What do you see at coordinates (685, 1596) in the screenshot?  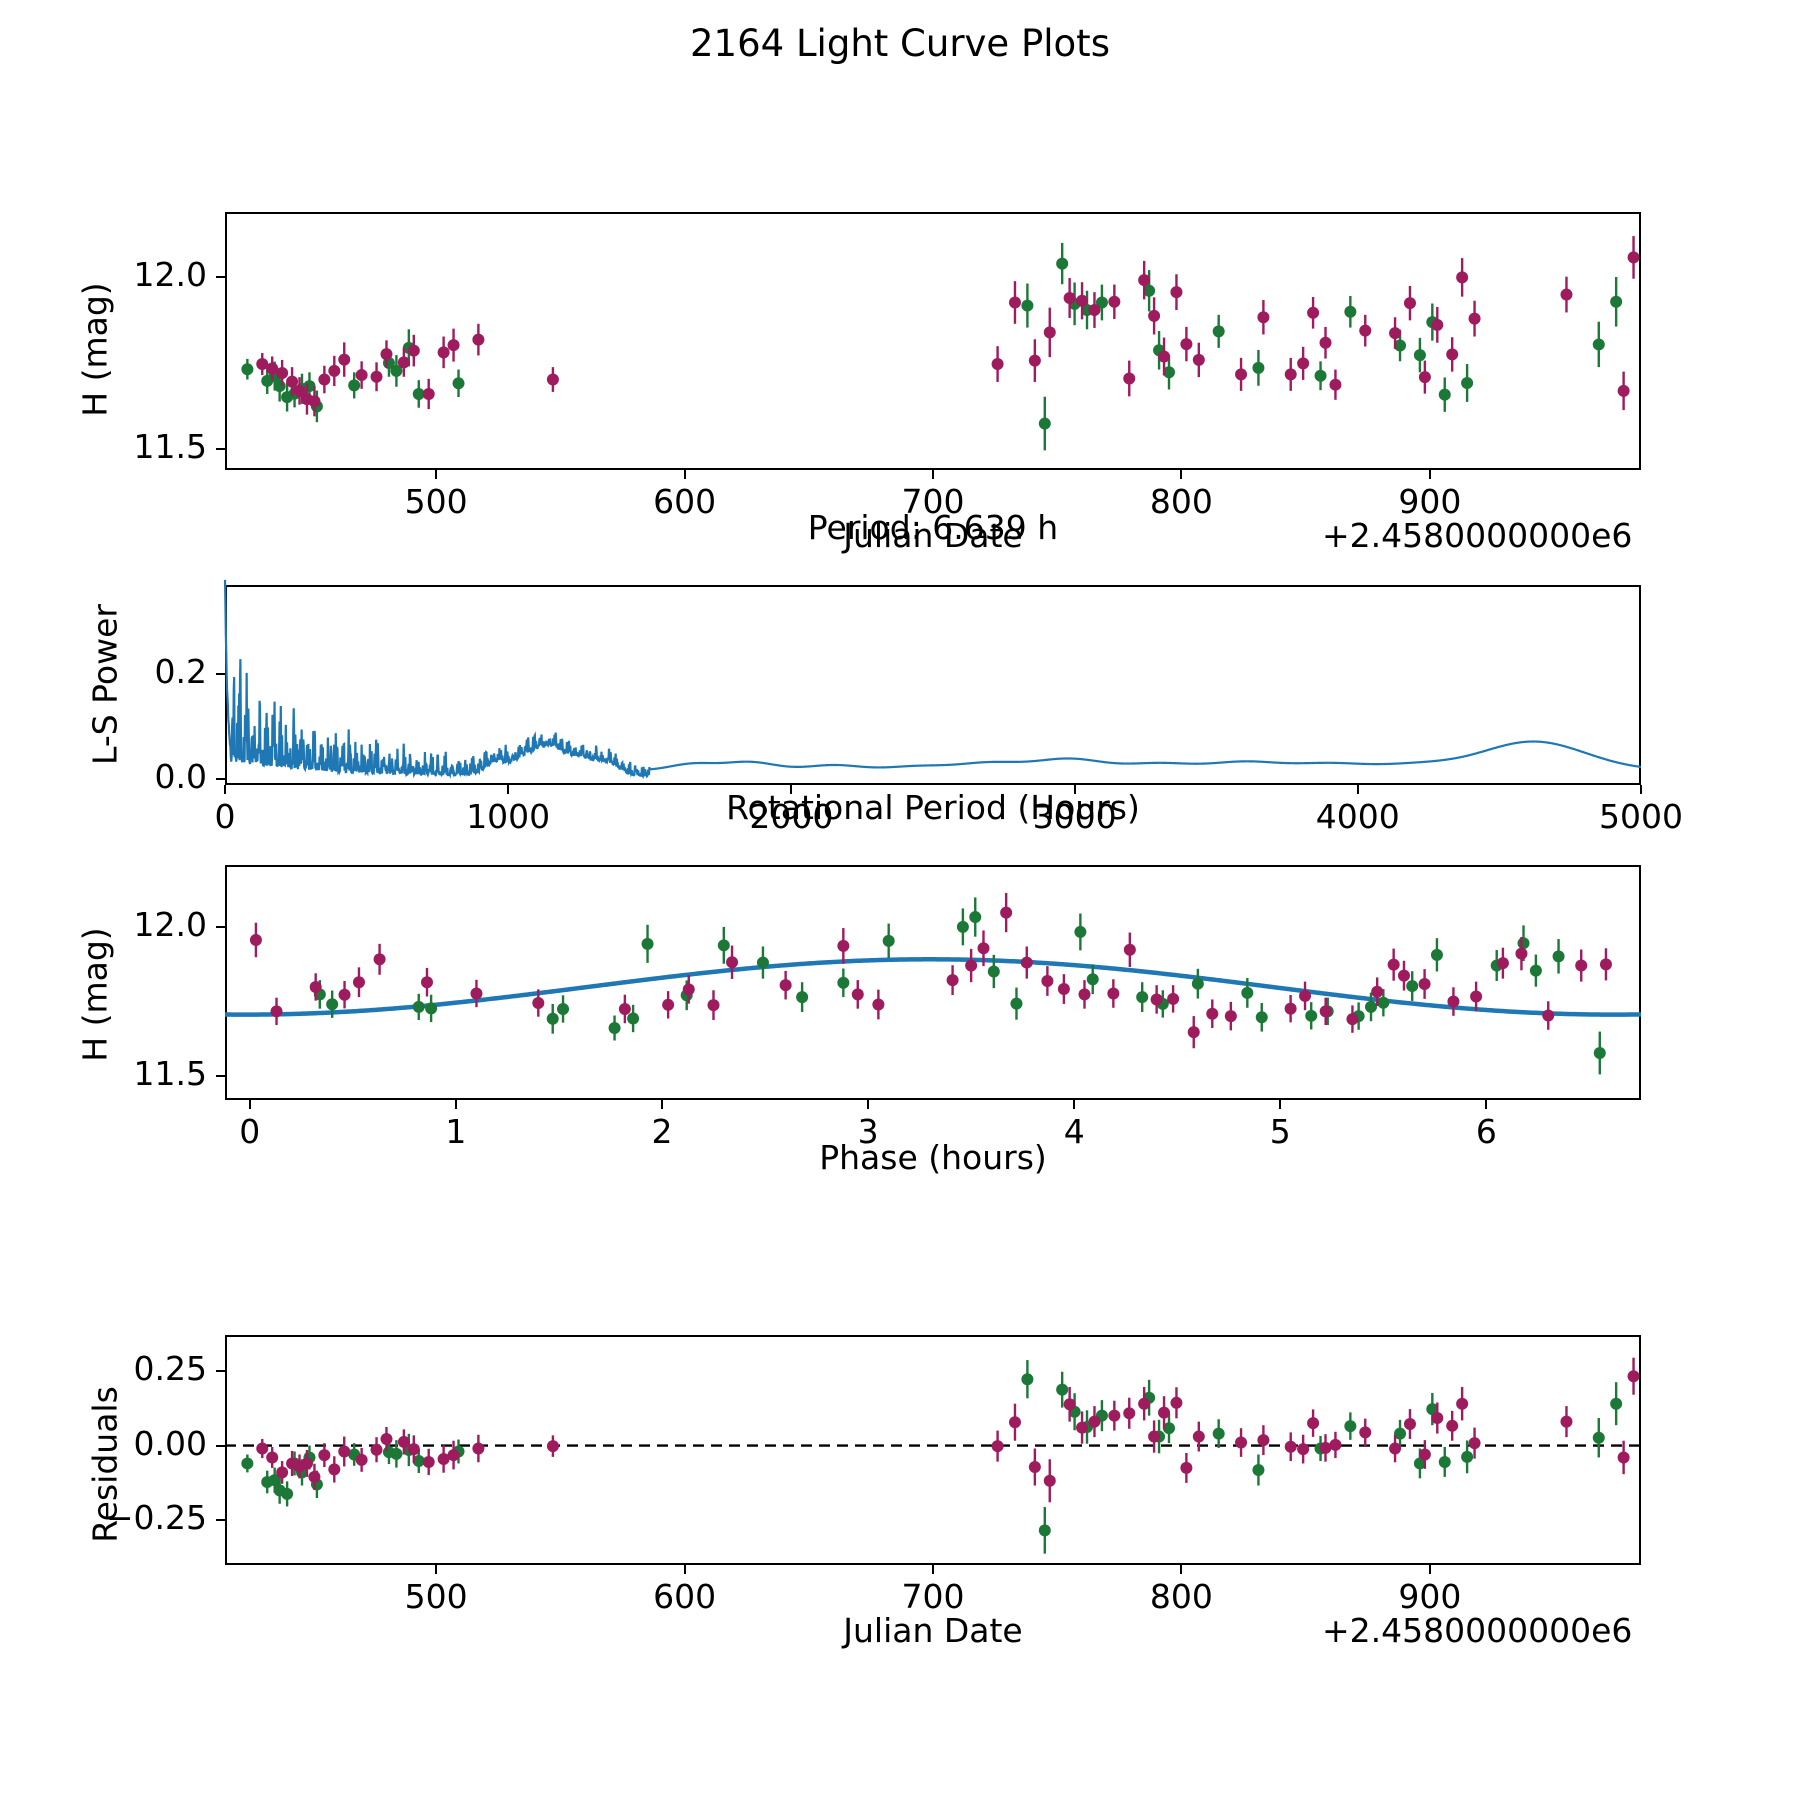 I see `x-tick-label: 600` at bounding box center [685, 1596].